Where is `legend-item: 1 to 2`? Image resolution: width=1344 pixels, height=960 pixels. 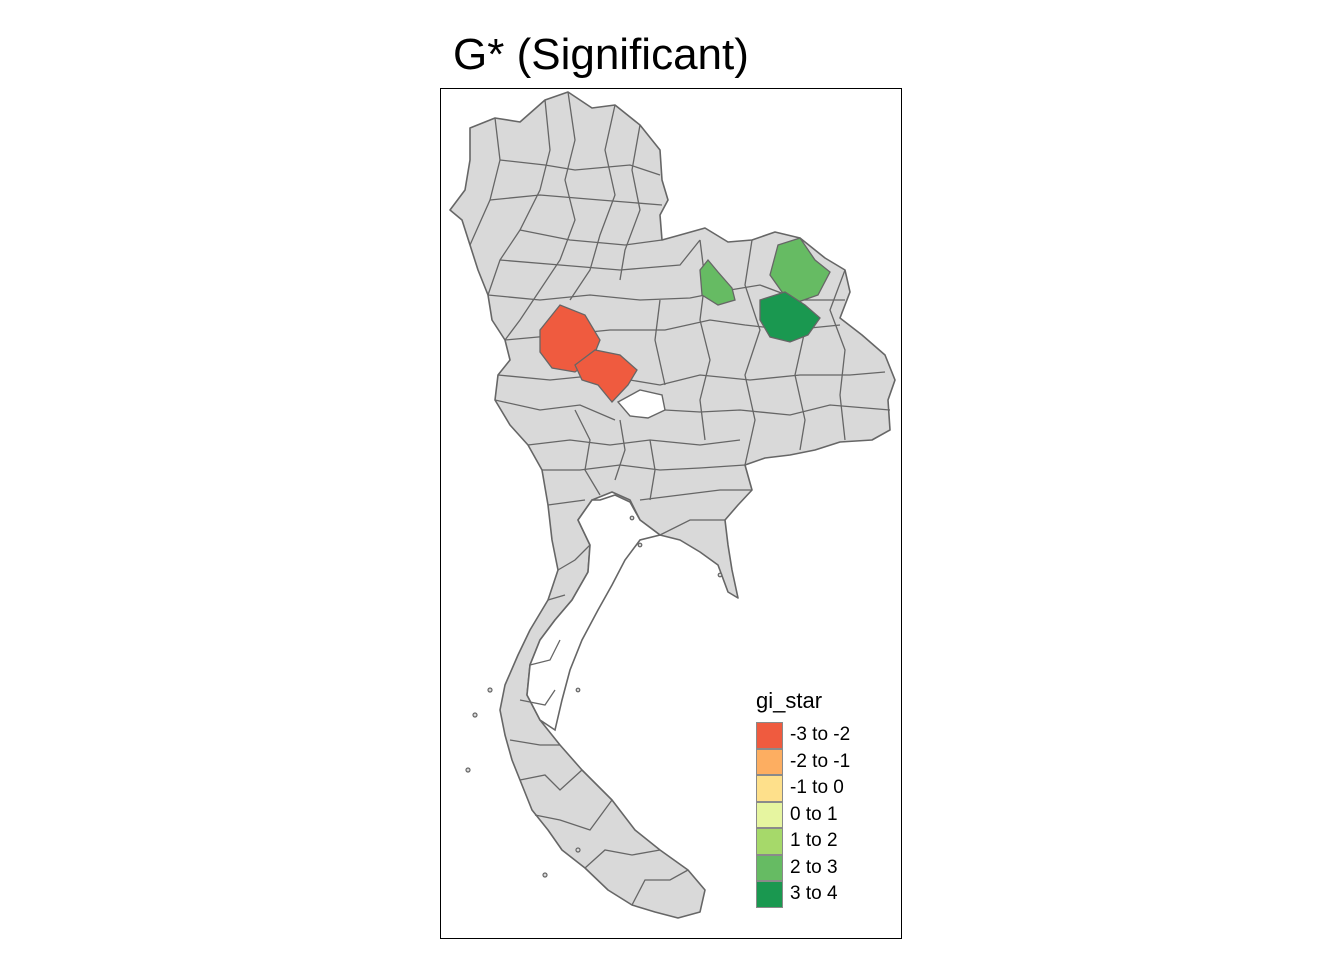
legend-item: 1 to 2 is located at coordinates (803, 841).